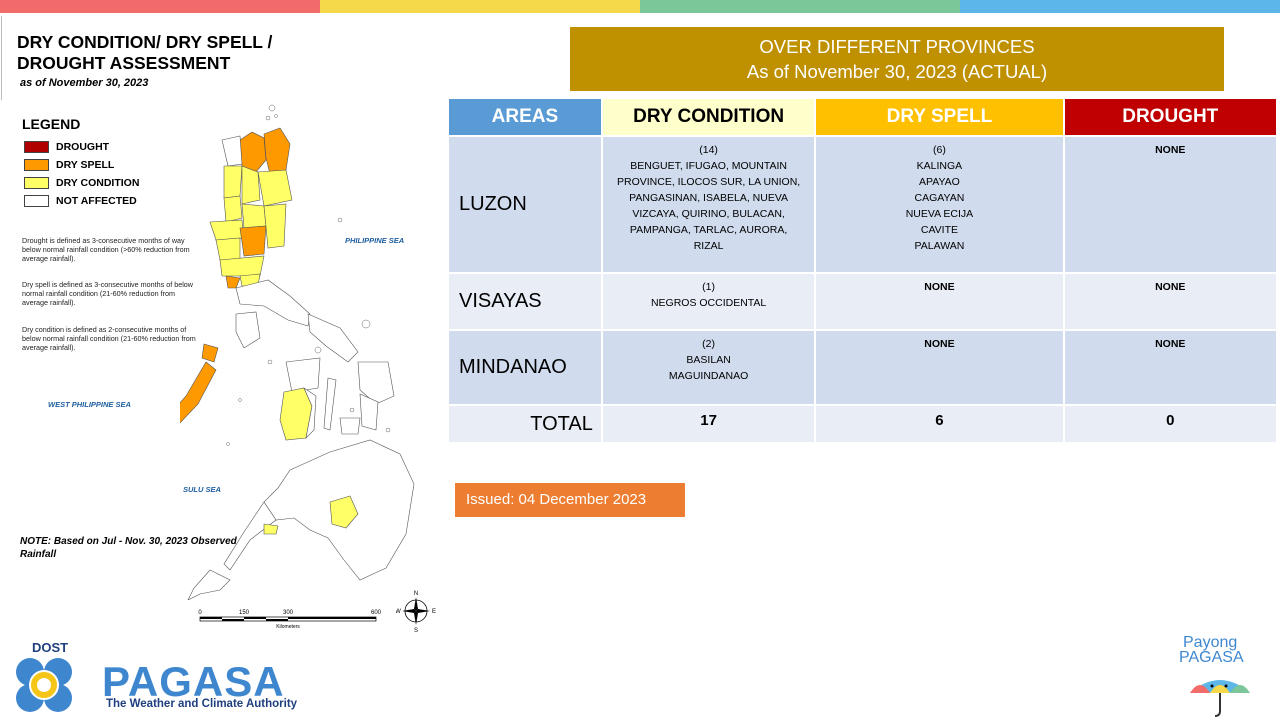 The image size is (1280, 720). I want to click on table-row-total: TOTAL 17 6 0, so click(862, 424).